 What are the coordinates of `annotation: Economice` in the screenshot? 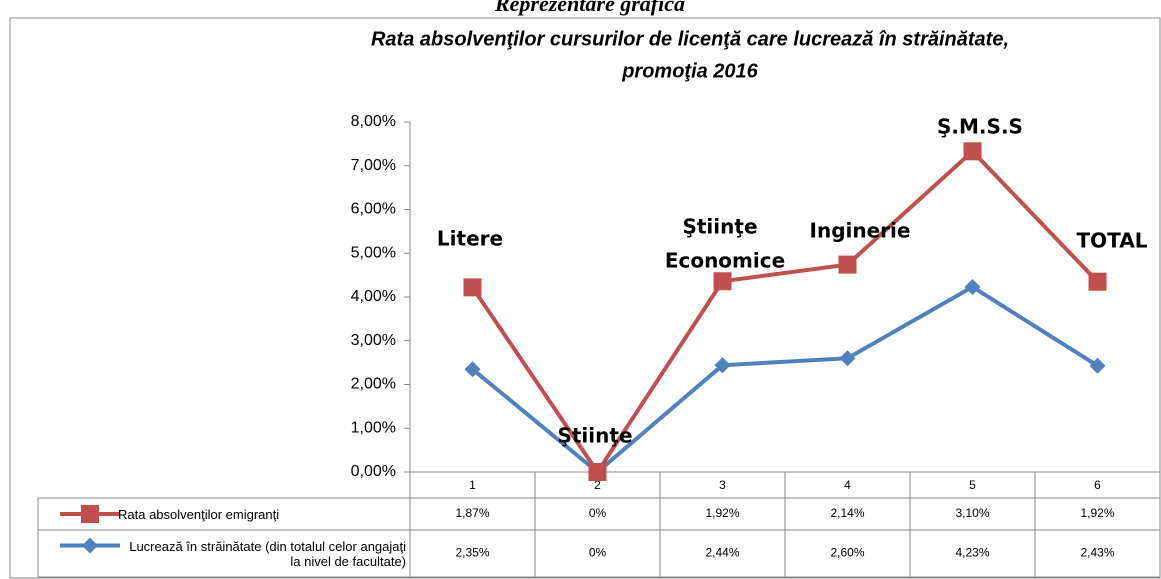 It's located at (725, 261).